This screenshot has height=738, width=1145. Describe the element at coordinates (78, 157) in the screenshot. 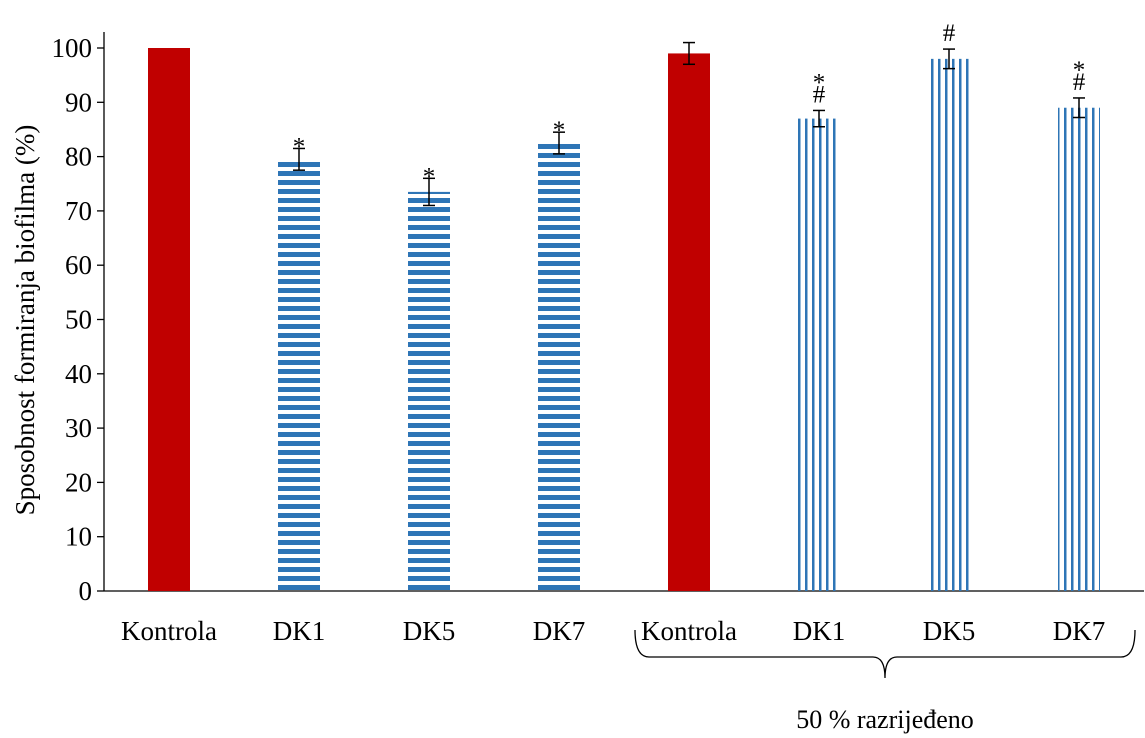

I see `y-tick-label: 80` at that location.